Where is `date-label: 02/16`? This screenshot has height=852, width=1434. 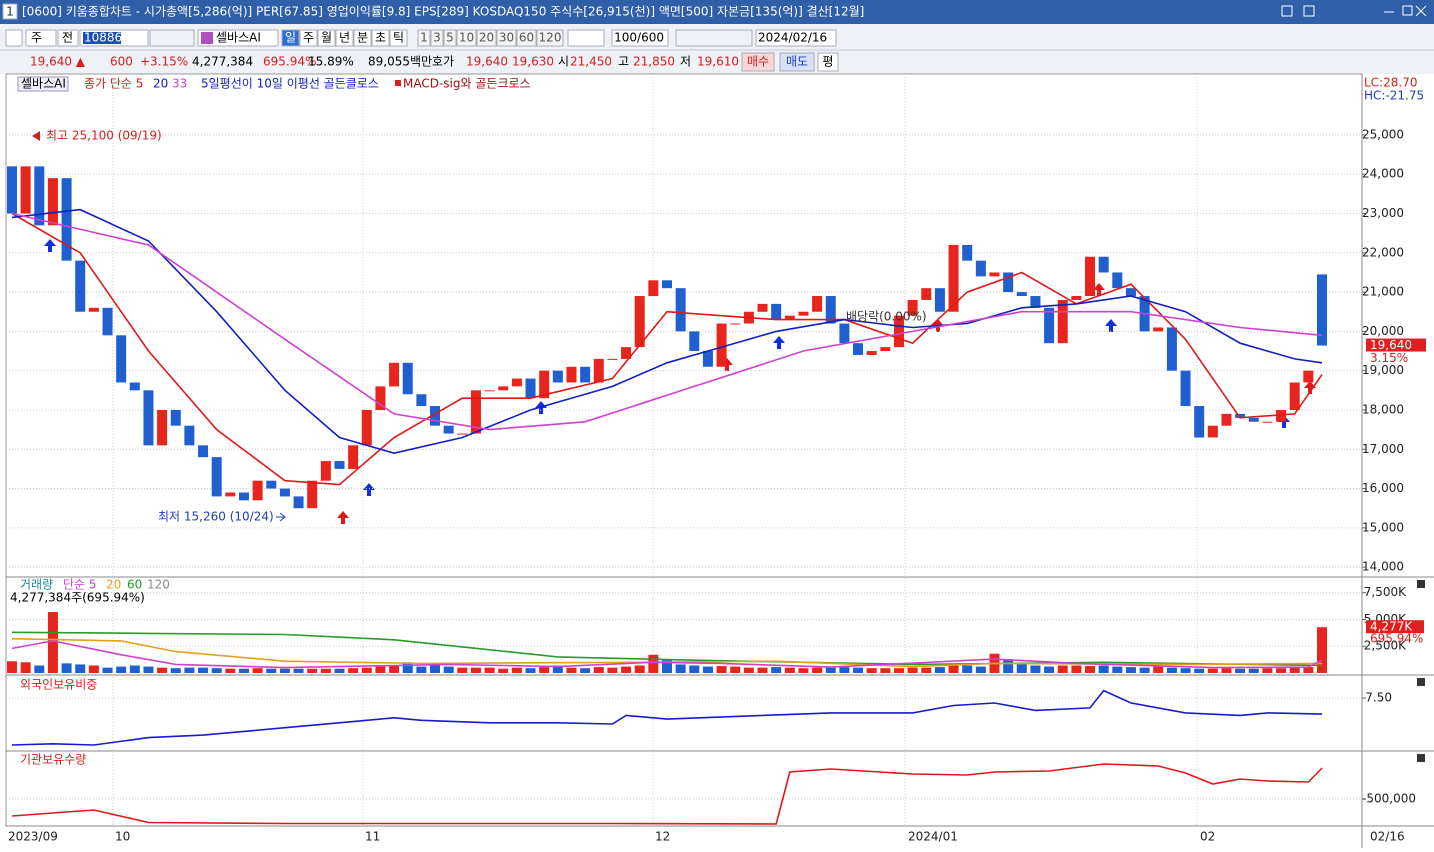
date-label: 02/16 is located at coordinates (1387, 837).